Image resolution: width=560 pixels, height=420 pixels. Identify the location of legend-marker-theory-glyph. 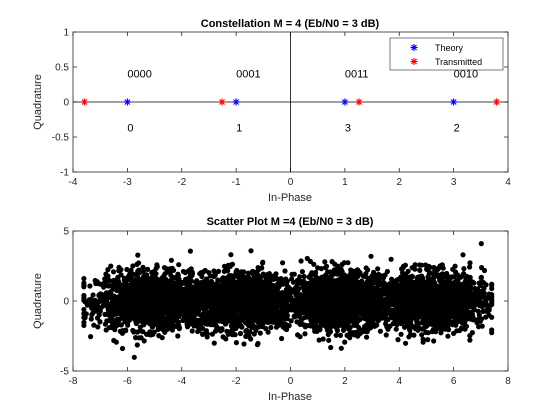
(414, 47).